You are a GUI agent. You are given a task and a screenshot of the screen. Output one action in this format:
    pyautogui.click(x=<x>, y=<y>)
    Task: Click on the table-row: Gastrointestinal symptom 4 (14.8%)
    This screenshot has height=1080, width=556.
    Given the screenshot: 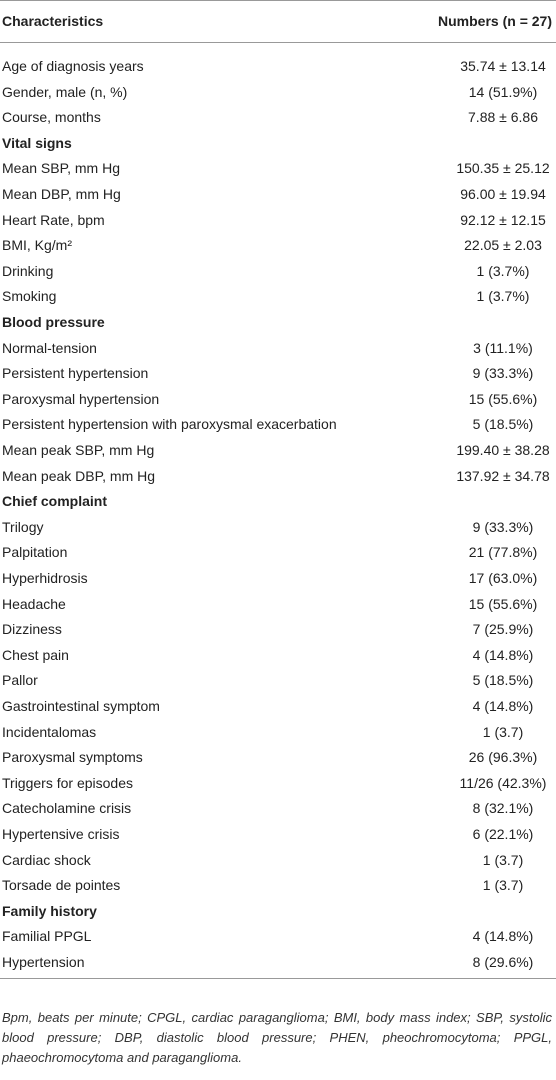 What is the action you would take?
    pyautogui.click(x=278, y=707)
    